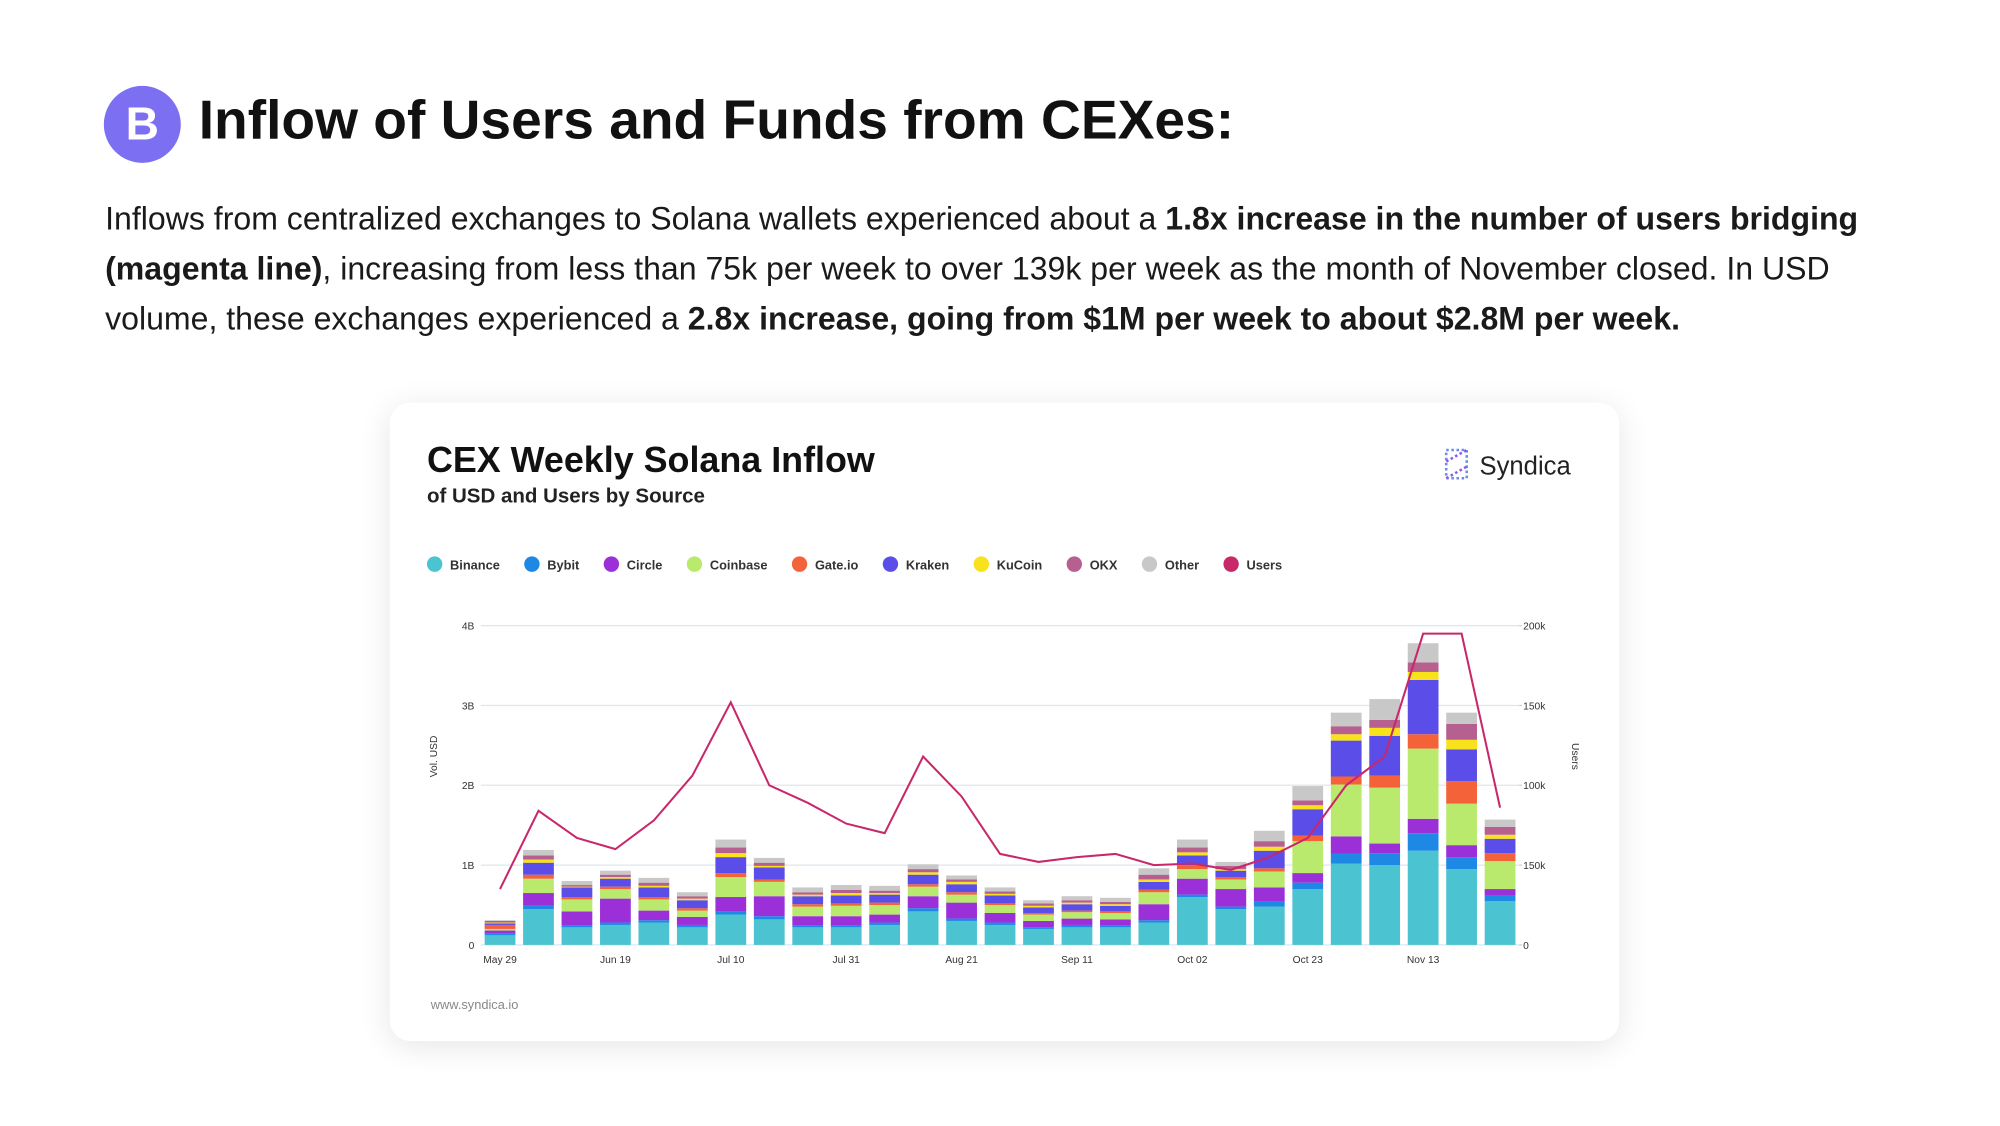 This screenshot has height=1126, width=2000. What do you see at coordinates (434, 757) in the screenshot?
I see `y-axis-title: Vol. USD` at bounding box center [434, 757].